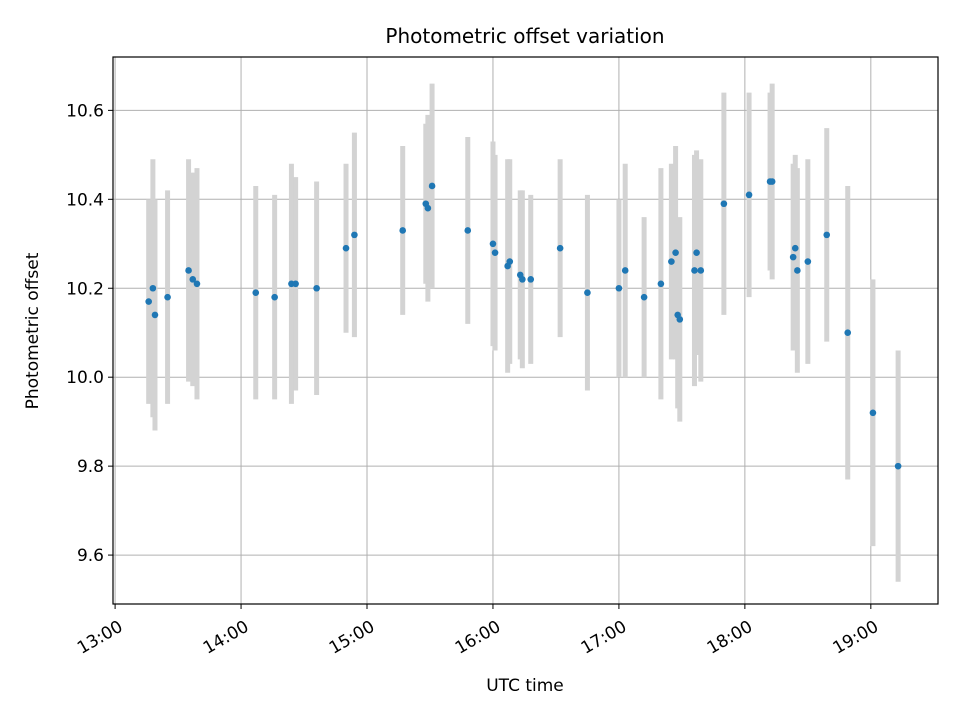  Describe the element at coordinates (525, 686) in the screenshot. I see `x-axis-label: UTC time` at that location.